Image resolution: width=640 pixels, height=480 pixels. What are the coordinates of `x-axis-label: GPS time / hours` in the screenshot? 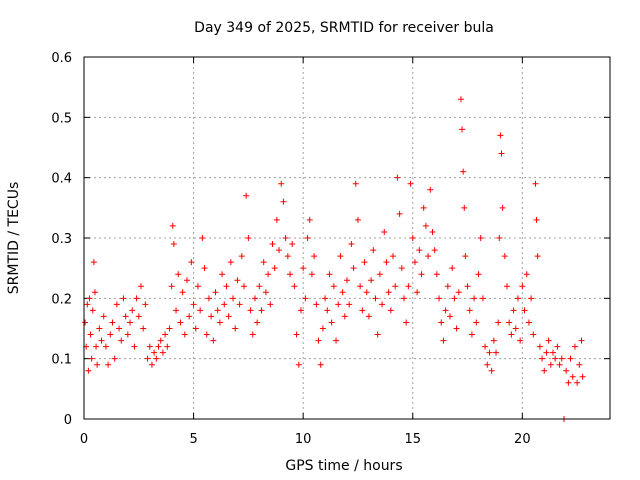 It's located at (343, 466).